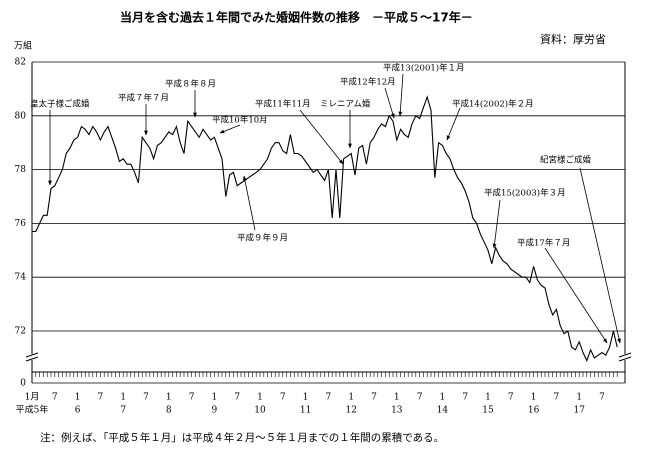 The width and height of the screenshot is (650, 452). I want to click on x-group-label: 14, so click(443, 411).